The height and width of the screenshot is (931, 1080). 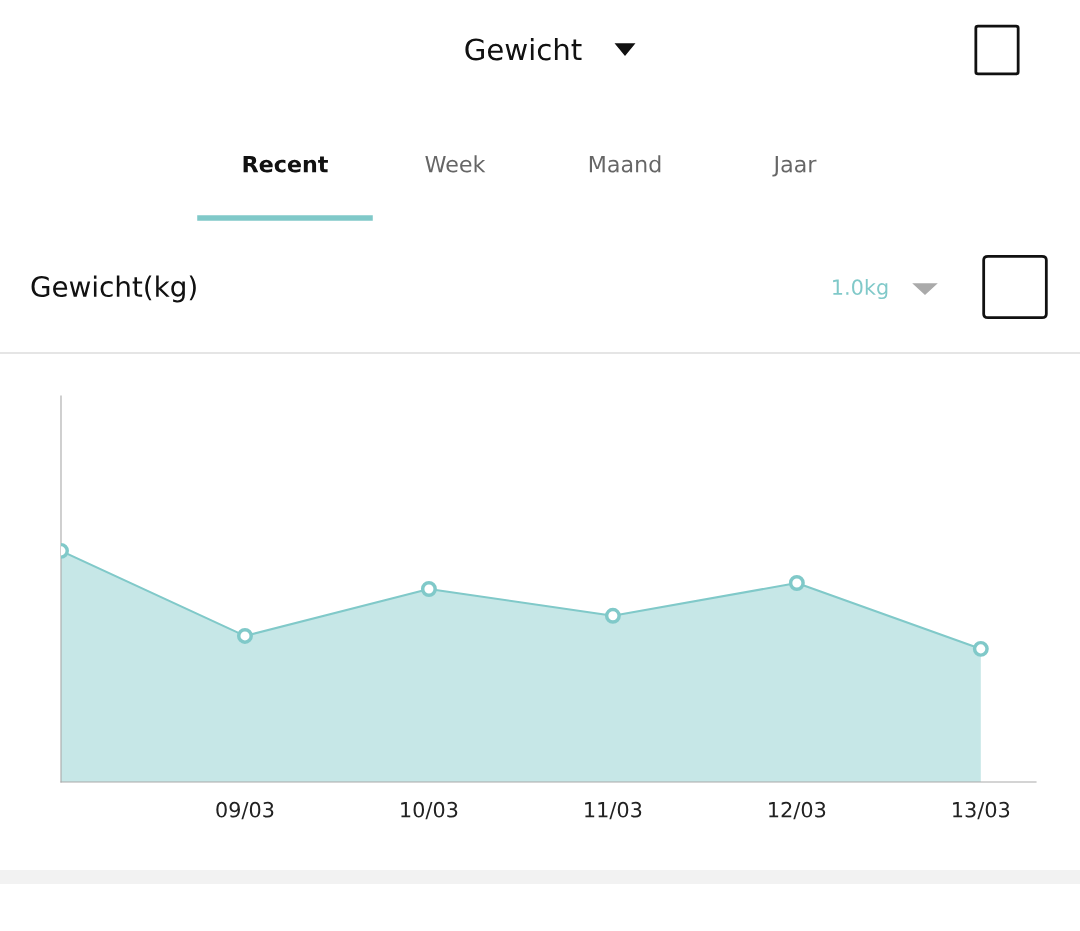 What do you see at coordinates (523, 49) in the screenshot?
I see `chart-title: Gewicht` at bounding box center [523, 49].